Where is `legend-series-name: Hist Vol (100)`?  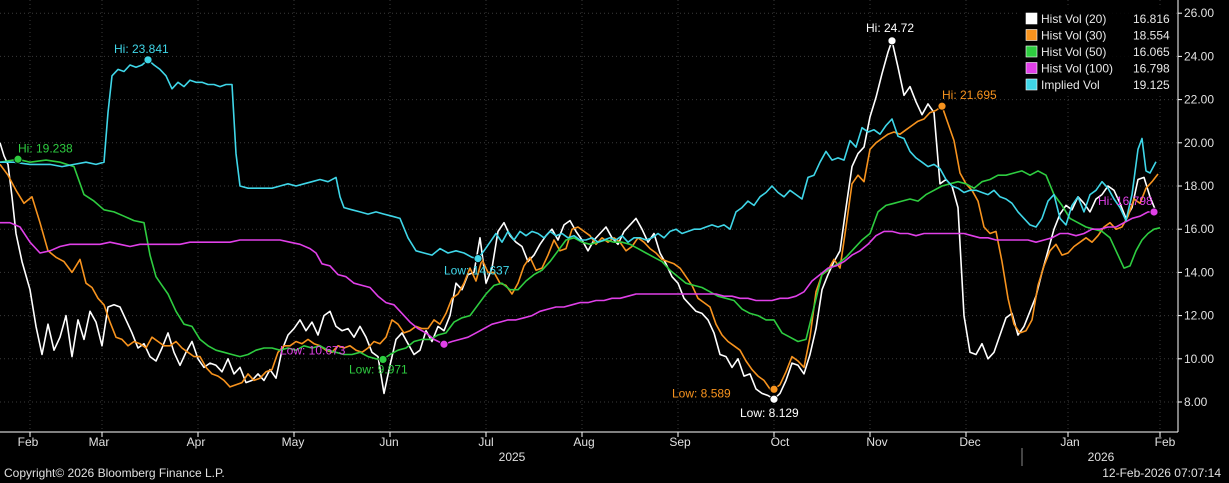
legend-series-name: Hist Vol (100) is located at coordinates (1077, 69).